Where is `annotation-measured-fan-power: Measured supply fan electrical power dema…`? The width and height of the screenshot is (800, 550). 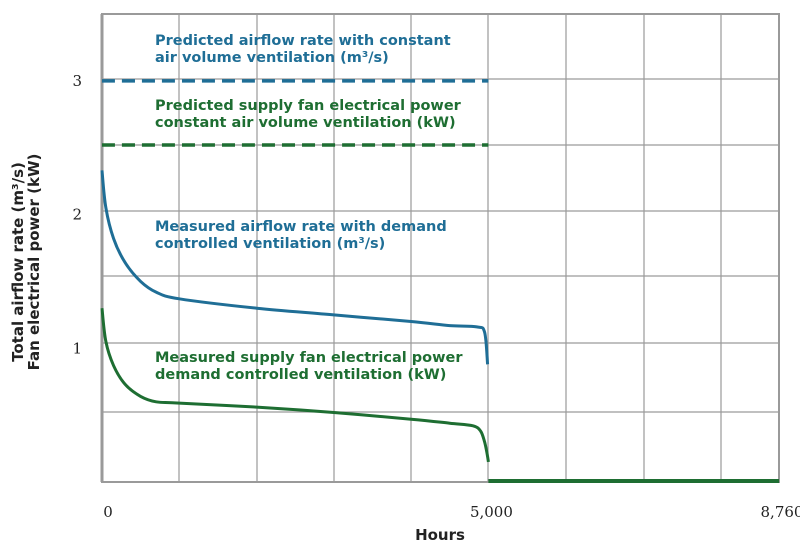 annotation-measured-fan-power: Measured supply fan electrical power dema… is located at coordinates (309, 366).